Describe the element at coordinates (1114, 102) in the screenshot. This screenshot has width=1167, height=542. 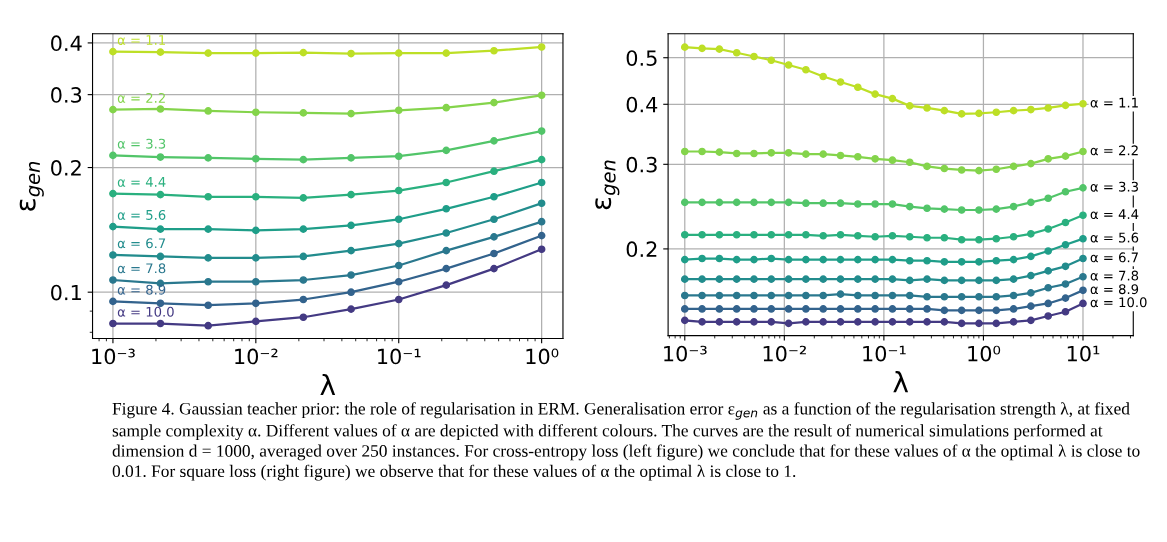
I see `series-label: α = 1.1` at that location.